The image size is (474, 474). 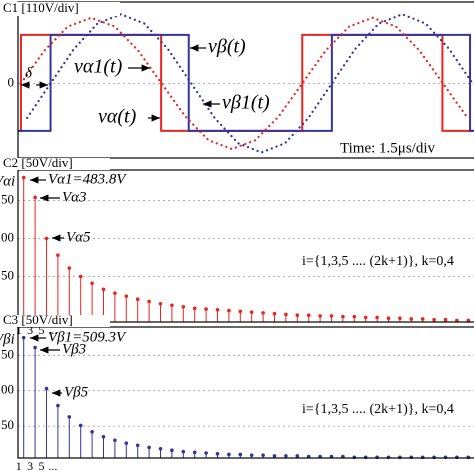 What do you see at coordinates (42, 330) in the screenshot?
I see `x-tick-label: 5` at bounding box center [42, 330].